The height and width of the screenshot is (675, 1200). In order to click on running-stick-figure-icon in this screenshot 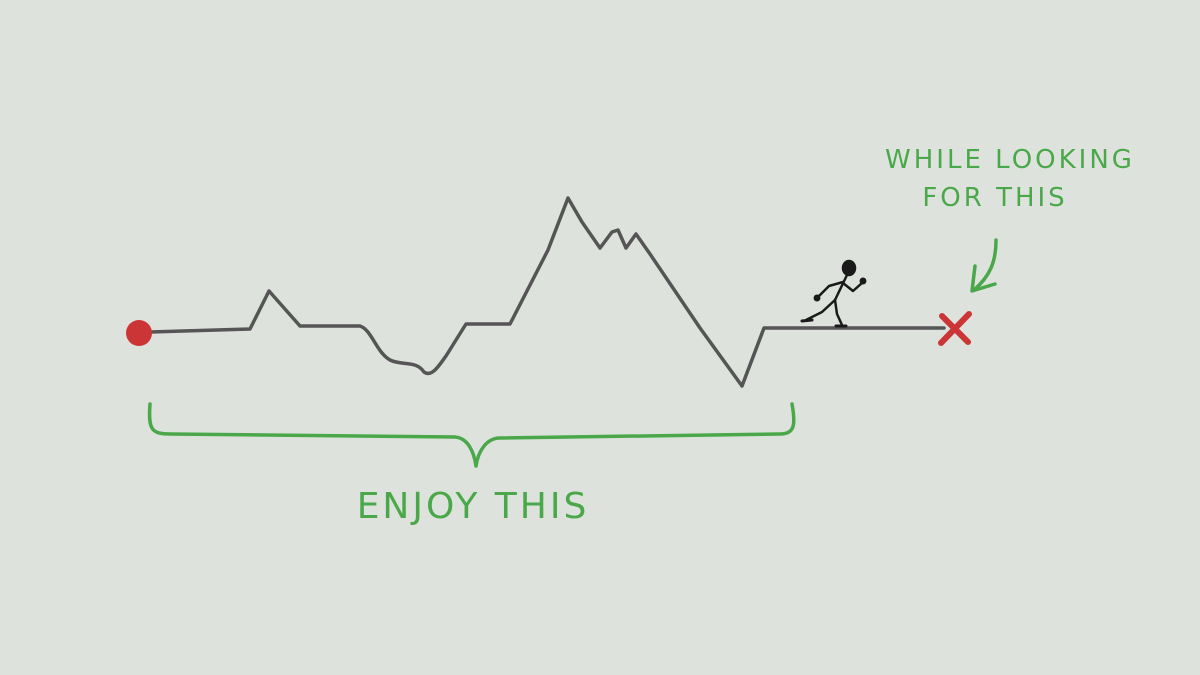, I will do `click(833, 293)`.